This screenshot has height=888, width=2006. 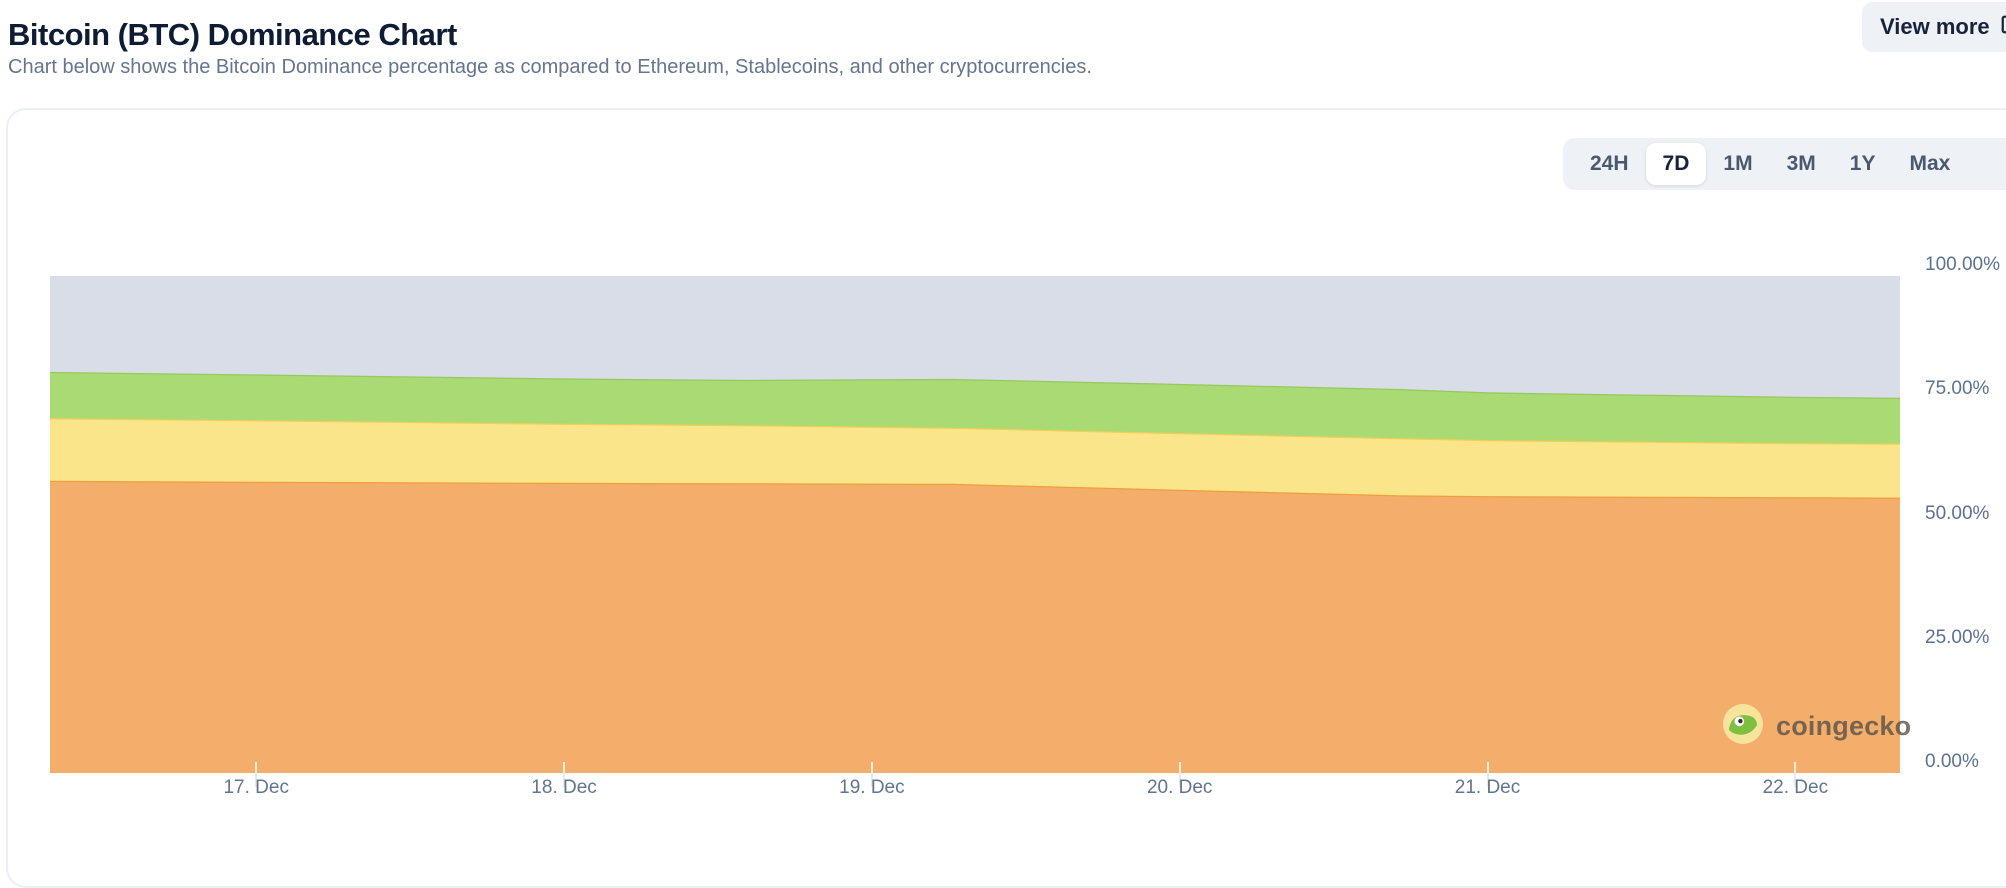 I want to click on area-band-yellow-band, so click(x=975, y=458).